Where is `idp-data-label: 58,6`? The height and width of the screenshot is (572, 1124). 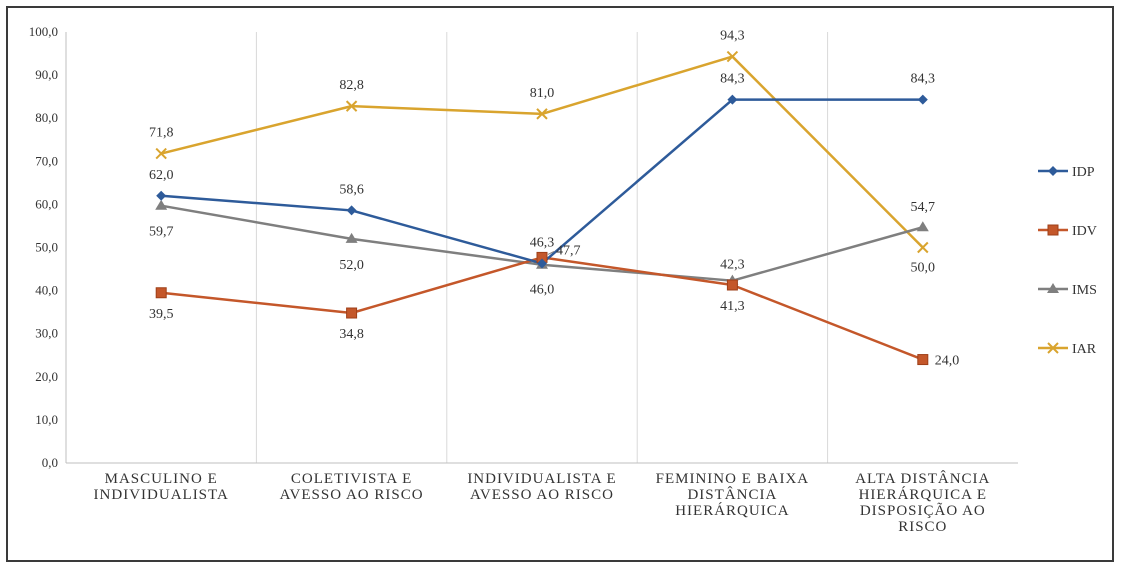
idp-data-label: 58,6 is located at coordinates (351, 189).